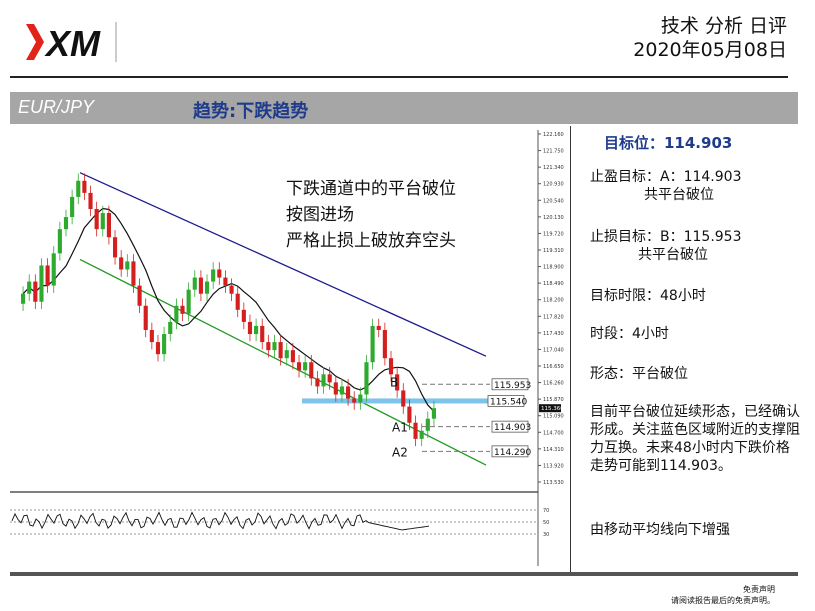 The width and height of the screenshot is (815, 611). Describe the element at coordinates (710, 50) in the screenshot. I see `report-date: 2020年05月08日` at that location.